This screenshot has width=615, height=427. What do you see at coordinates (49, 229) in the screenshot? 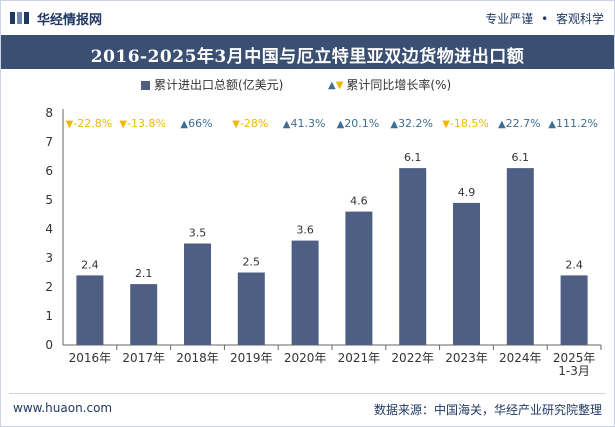
I see `y-tick-label: 4` at bounding box center [49, 229].